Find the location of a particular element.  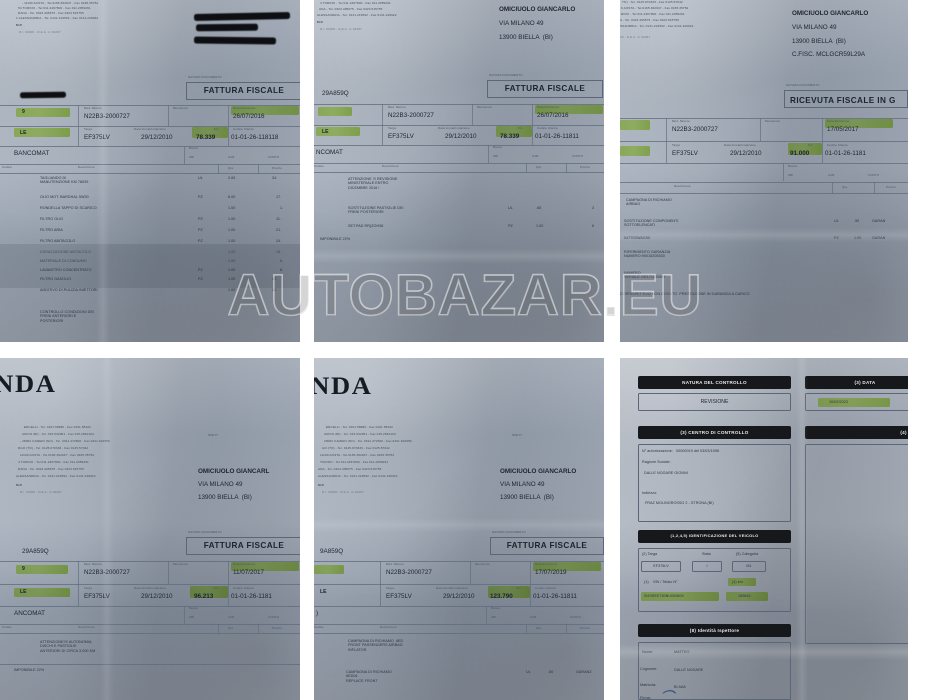

panel5-doc-number: 9A859Q is located at coordinates (332, 551).